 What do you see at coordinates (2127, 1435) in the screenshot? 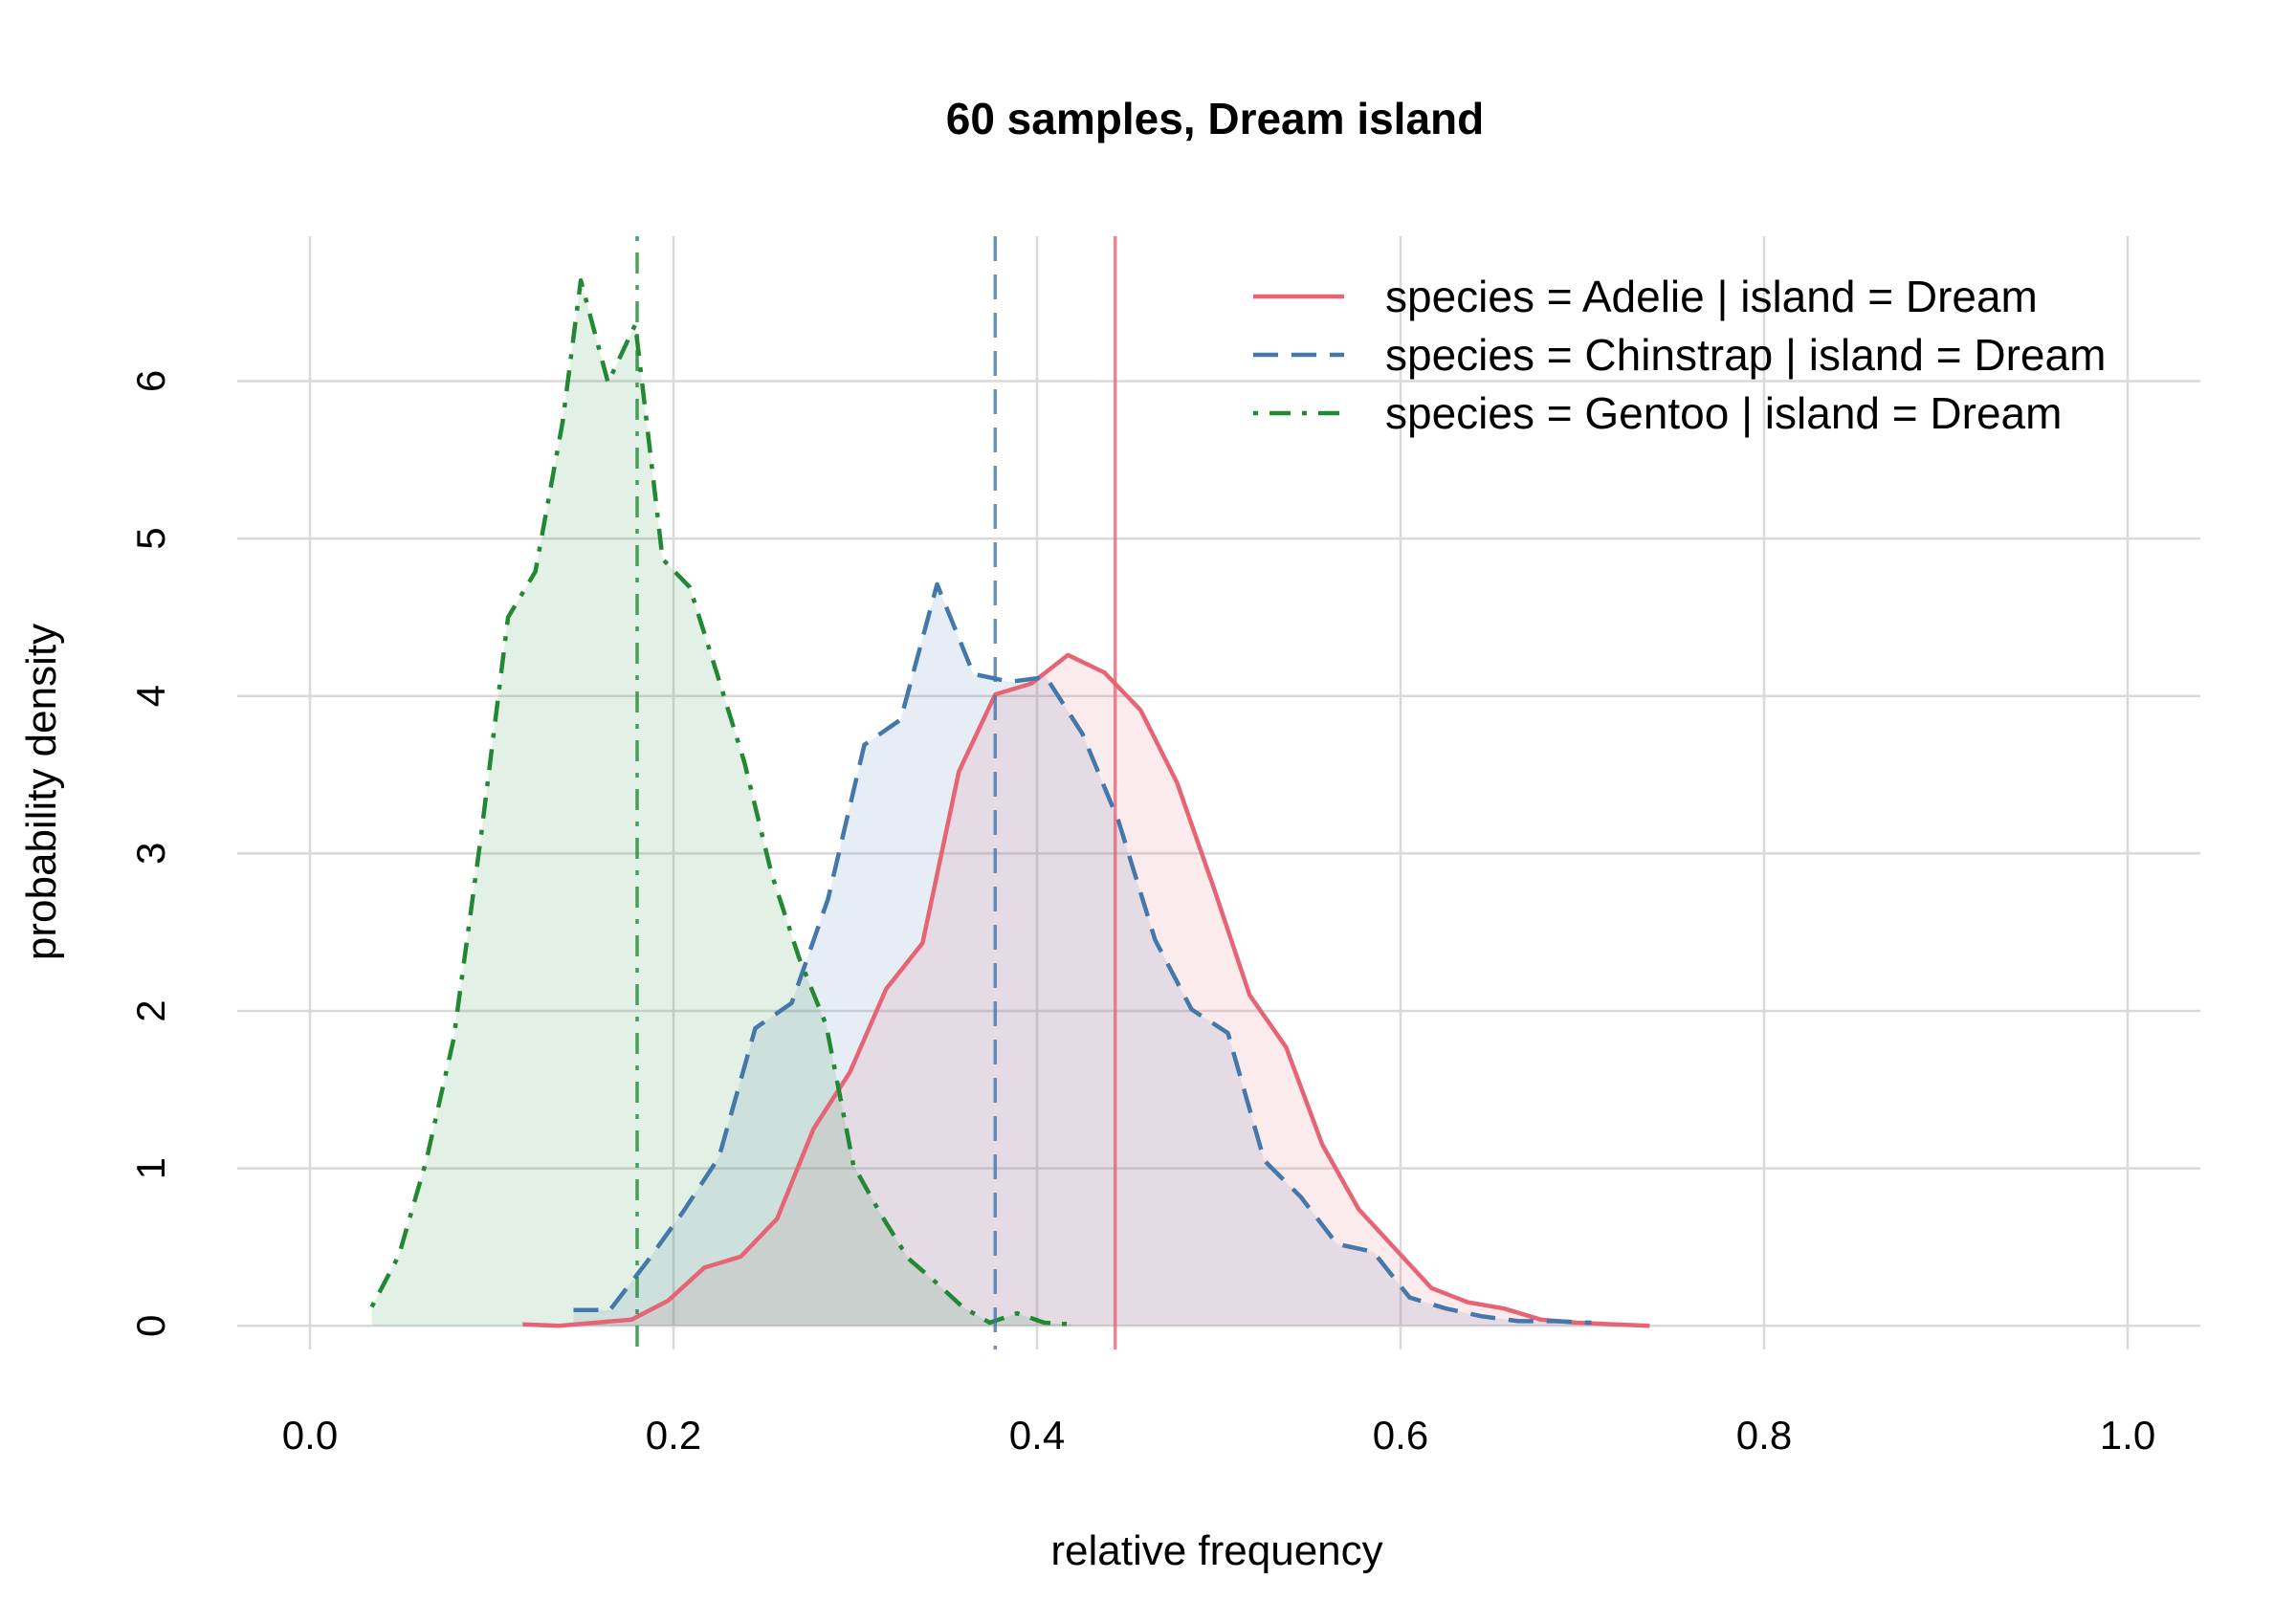
I see `x-tick-label-5: 1.0` at bounding box center [2127, 1435].